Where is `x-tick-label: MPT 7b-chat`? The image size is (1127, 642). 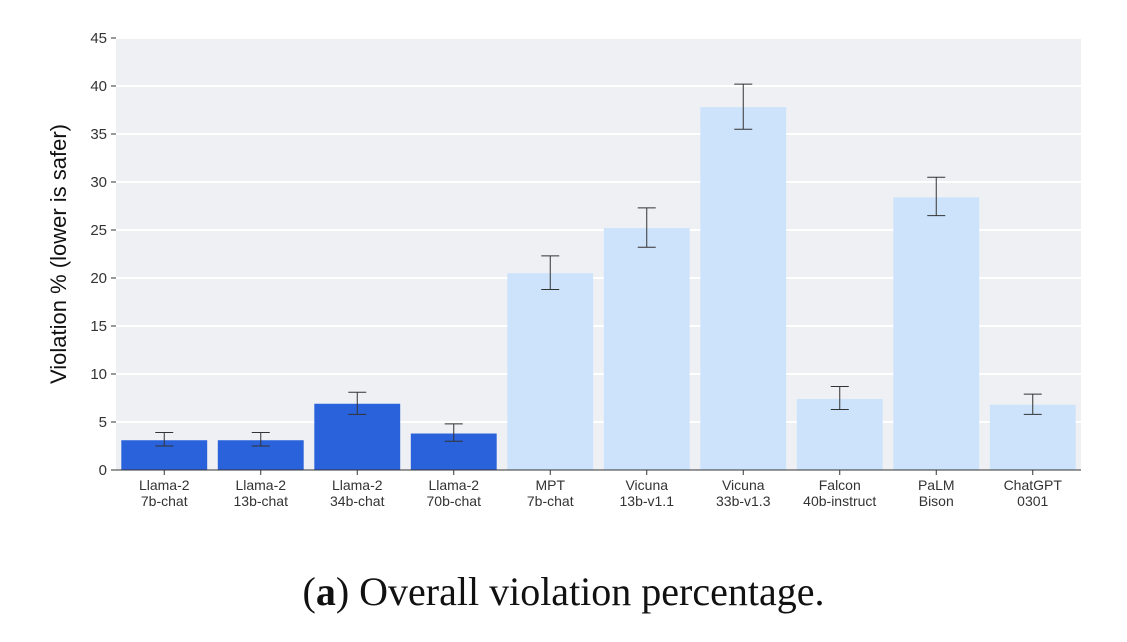
x-tick-label: MPT 7b-chat is located at coordinates (550, 493).